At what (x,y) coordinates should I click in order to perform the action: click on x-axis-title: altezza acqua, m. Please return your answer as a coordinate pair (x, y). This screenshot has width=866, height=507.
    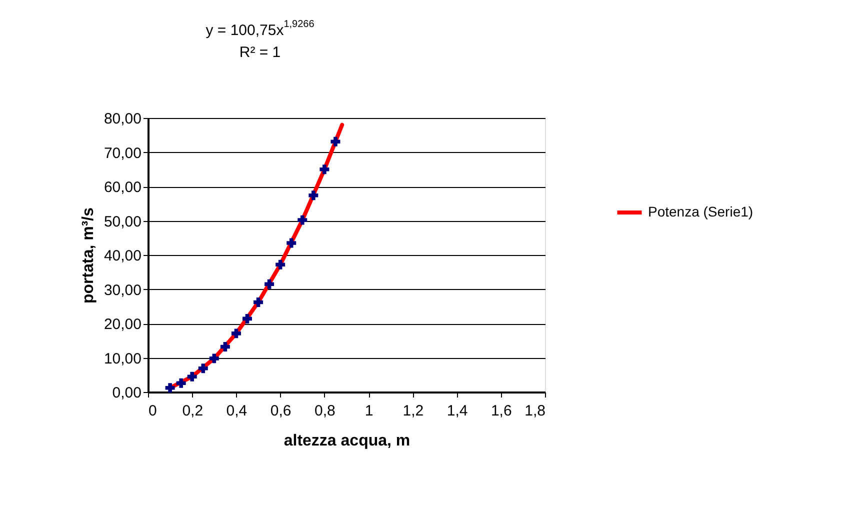
    Looking at the image, I should click on (347, 441).